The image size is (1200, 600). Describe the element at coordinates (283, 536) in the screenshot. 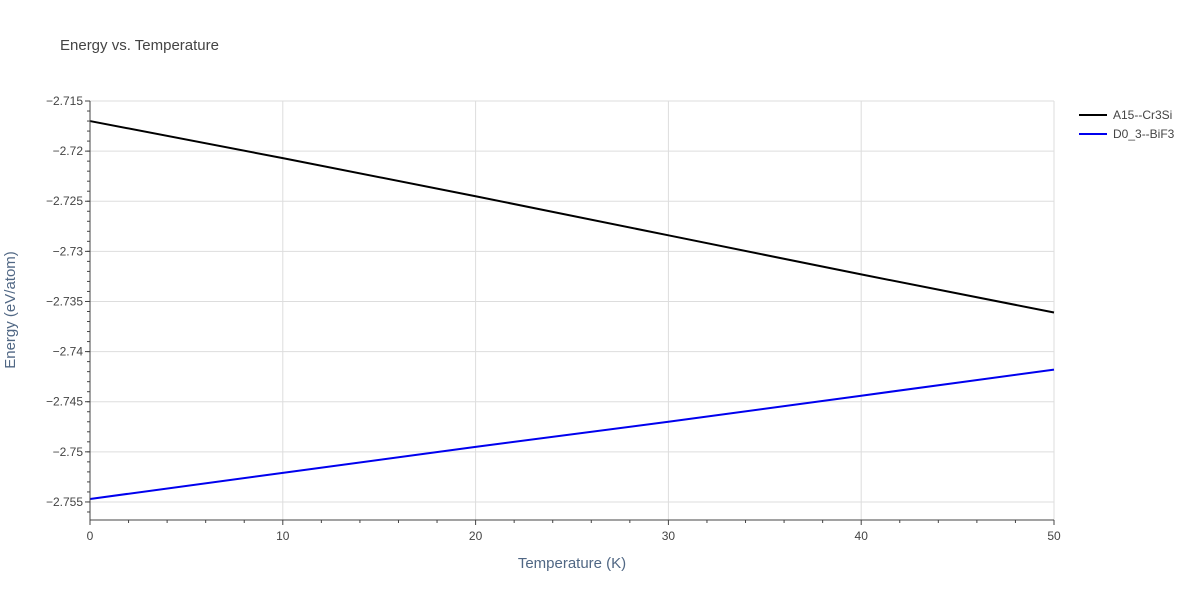

I see `x-tick-label: 10` at that location.